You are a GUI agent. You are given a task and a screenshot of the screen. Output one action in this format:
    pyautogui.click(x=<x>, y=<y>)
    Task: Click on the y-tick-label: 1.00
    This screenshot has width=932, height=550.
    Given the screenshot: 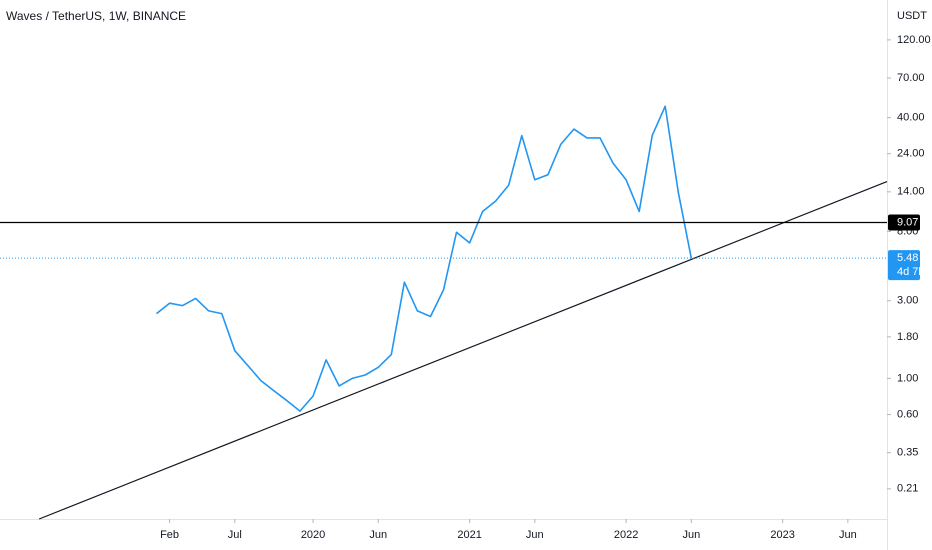 What is the action you would take?
    pyautogui.click(x=907, y=378)
    